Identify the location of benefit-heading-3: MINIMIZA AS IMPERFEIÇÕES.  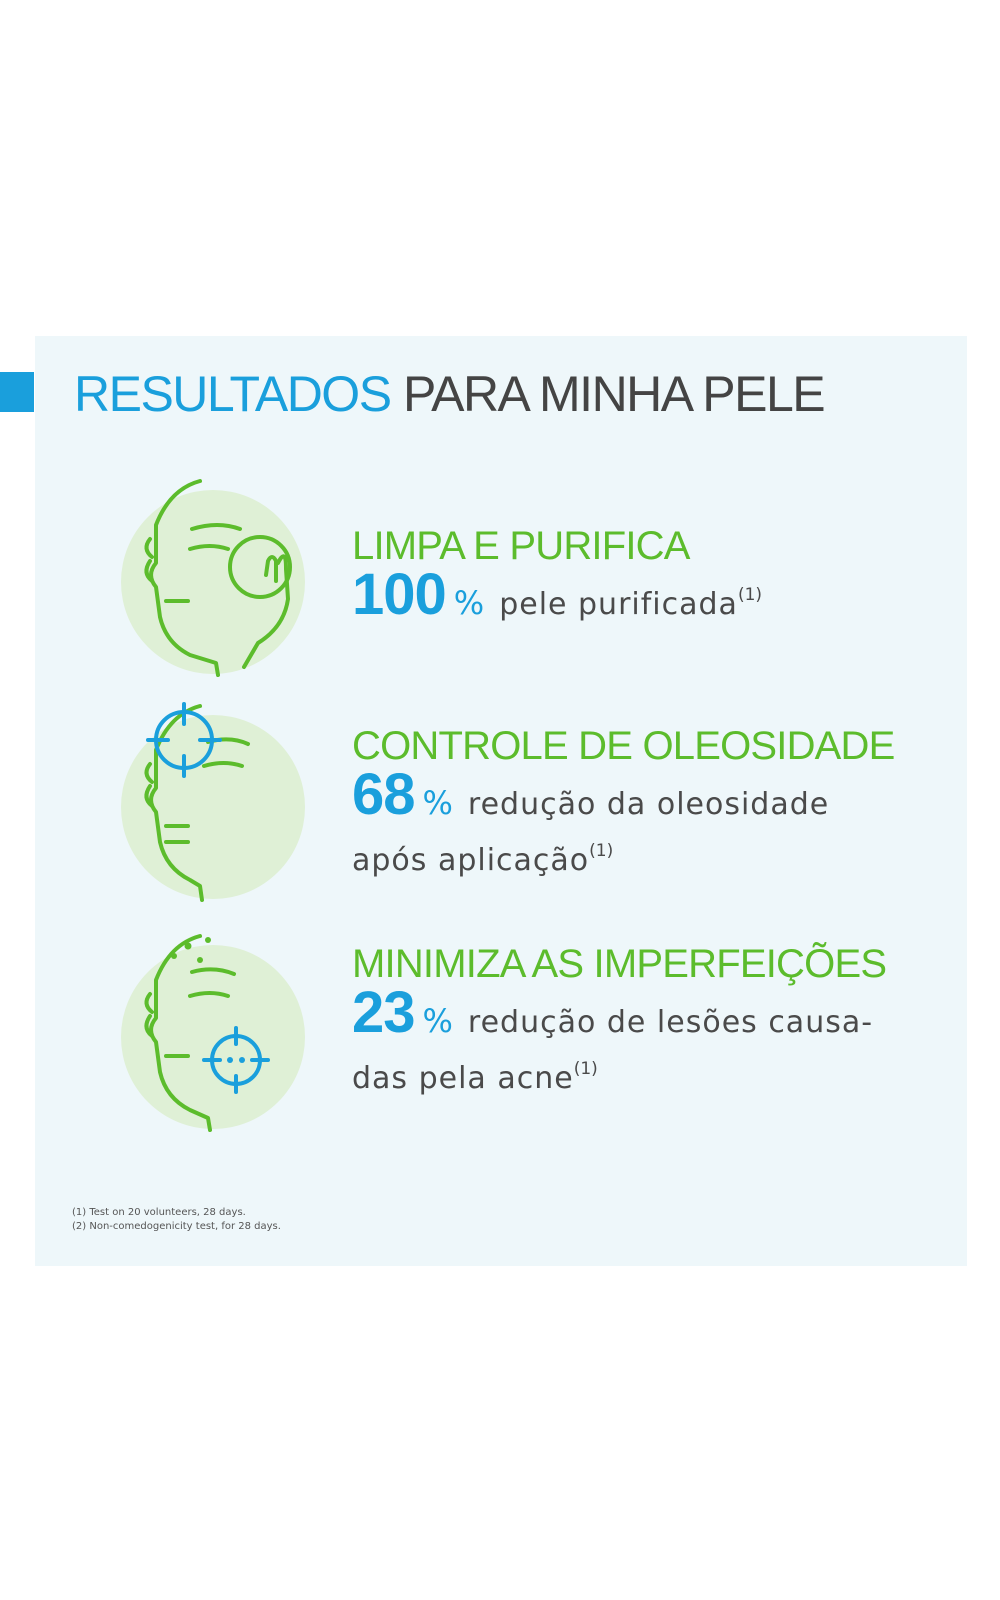
(619, 964).